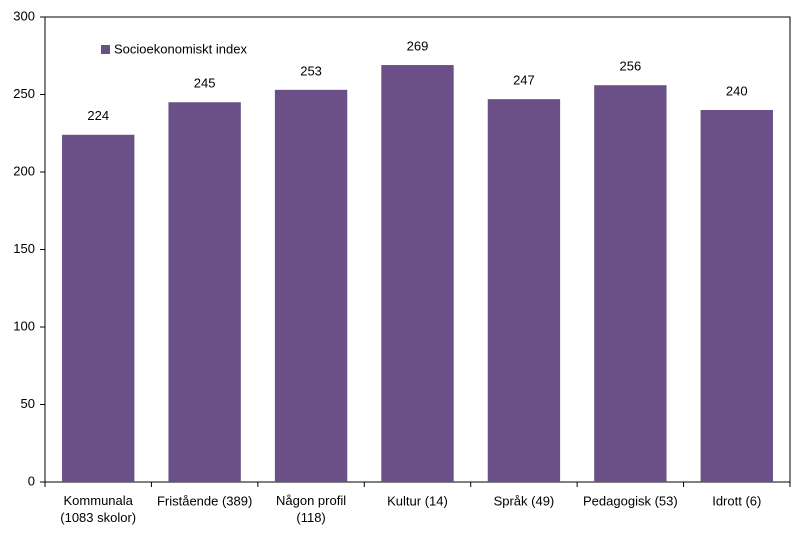  I want to click on x-tick-label: Pedagogisk (53), so click(630, 500).